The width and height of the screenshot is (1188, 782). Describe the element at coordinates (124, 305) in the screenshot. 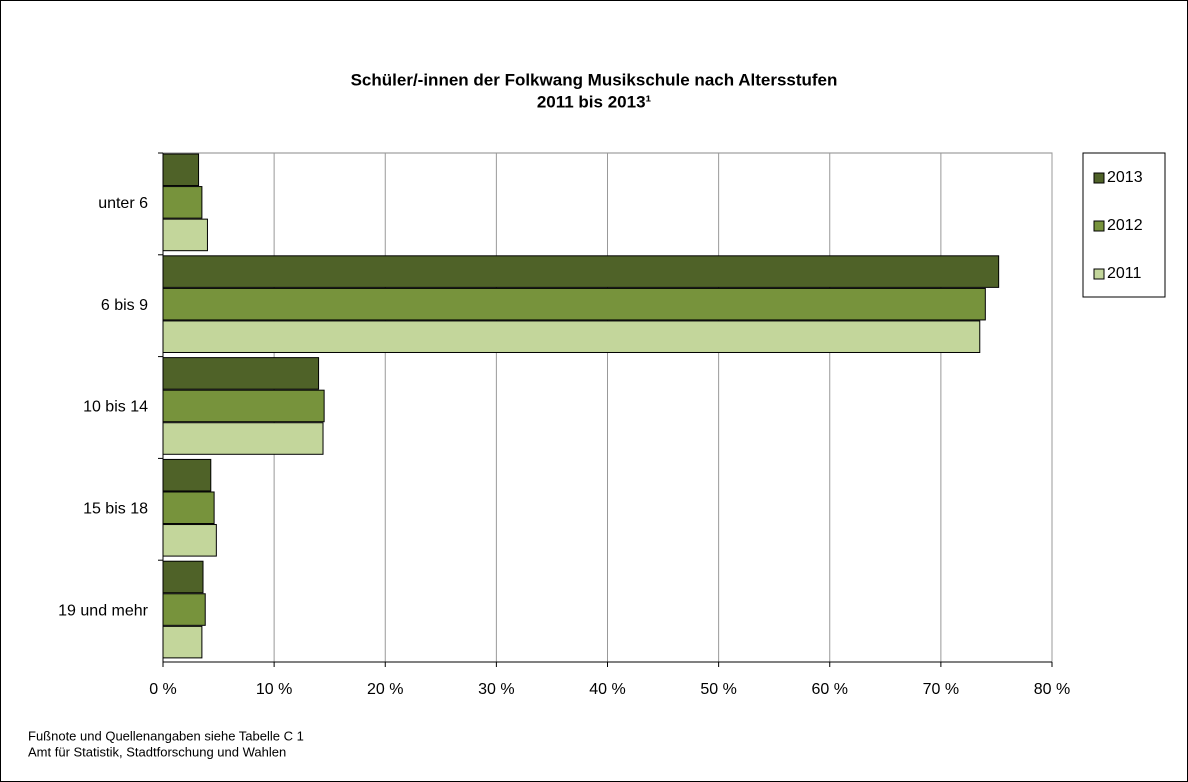

I see `y-tick-label: 6 bis 9` at that location.